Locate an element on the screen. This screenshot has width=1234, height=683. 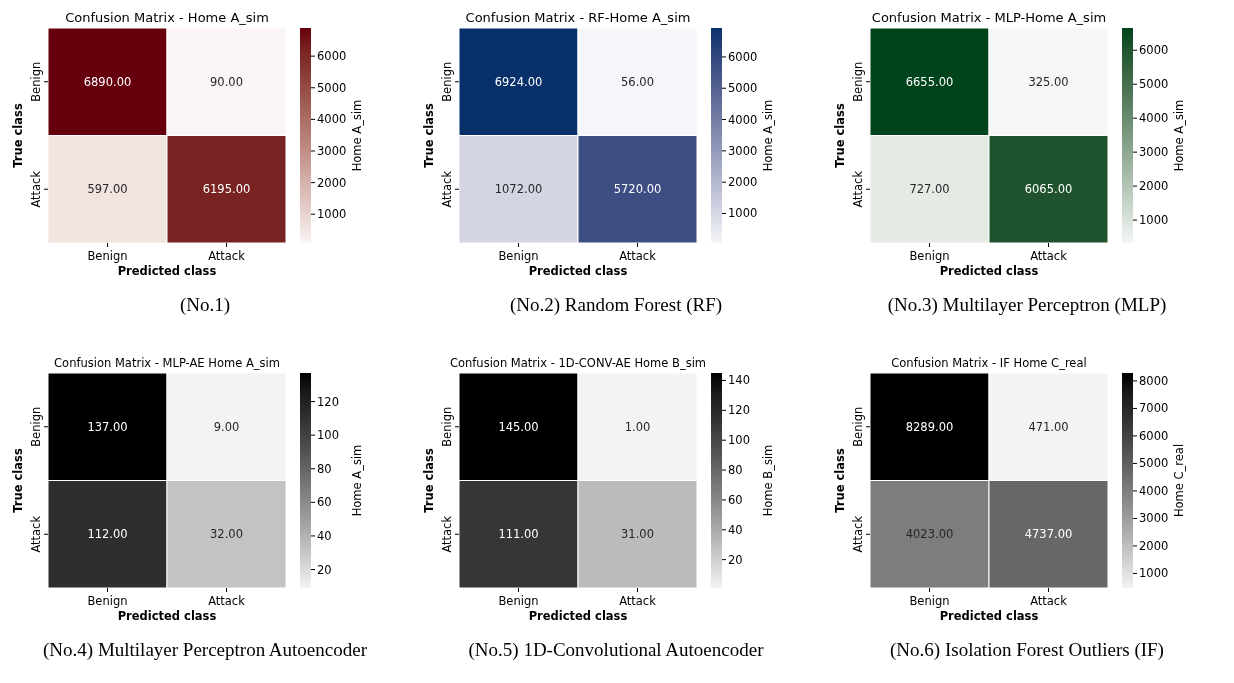
data-label: 597.00 is located at coordinates (107, 189).